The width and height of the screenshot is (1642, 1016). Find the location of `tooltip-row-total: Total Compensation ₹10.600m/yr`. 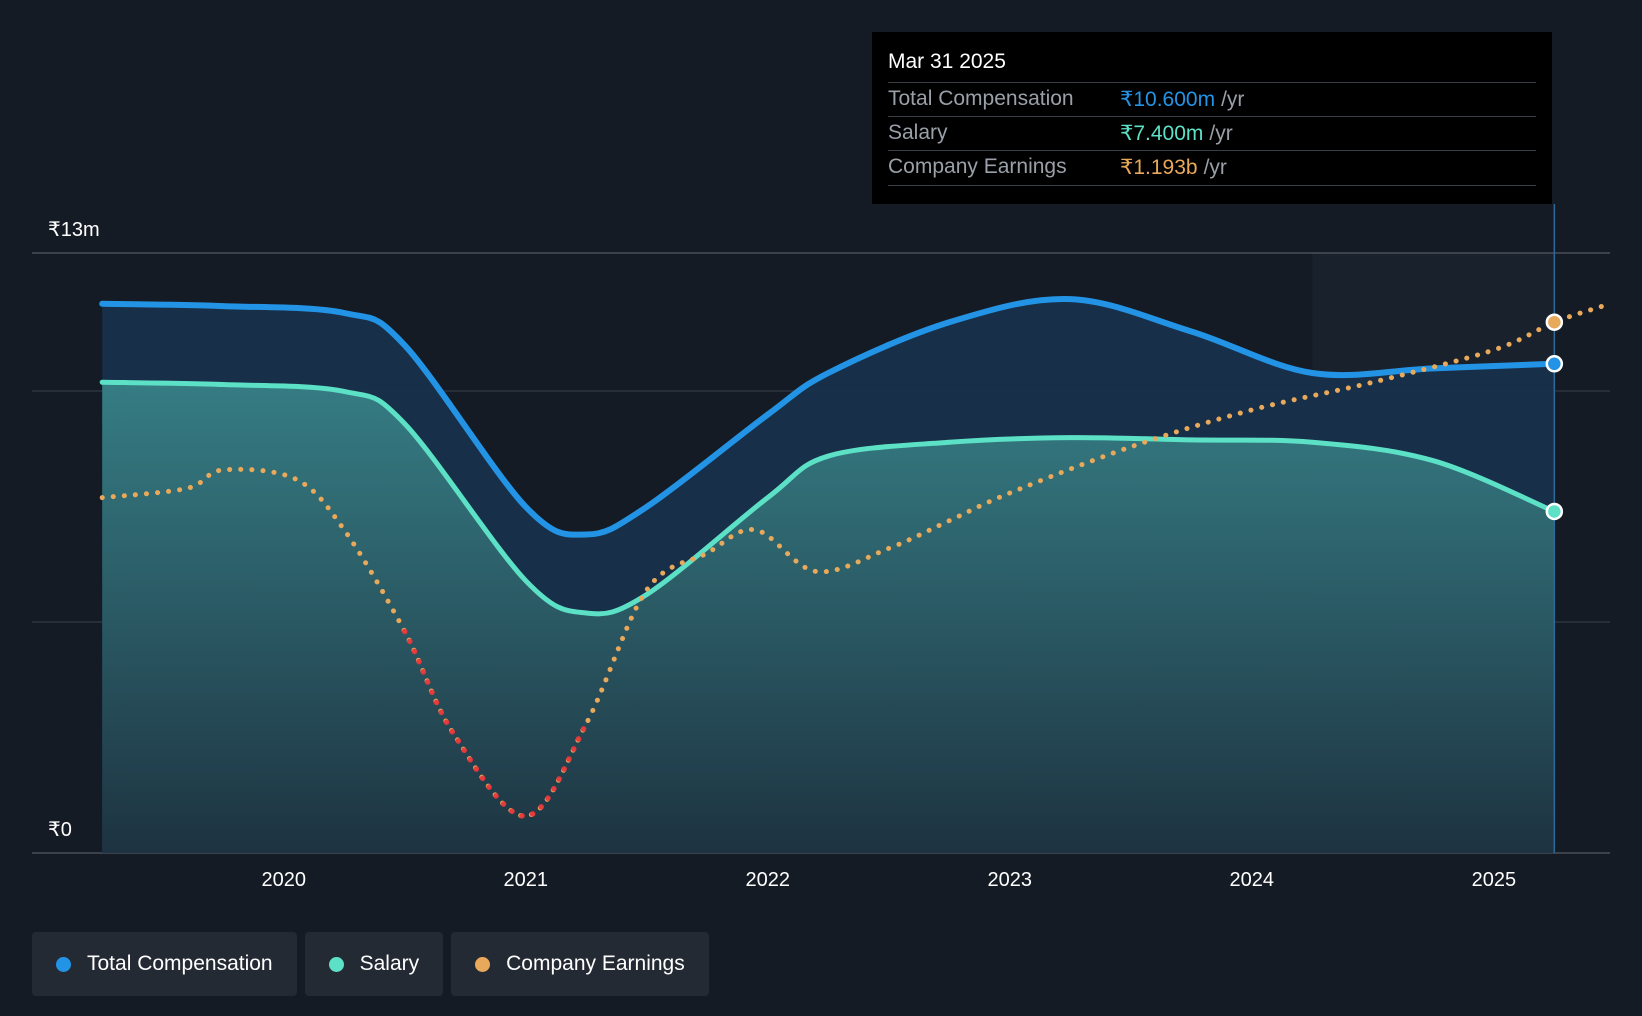

tooltip-row-total: Total Compensation ₹10.600m/yr is located at coordinates (1212, 99).